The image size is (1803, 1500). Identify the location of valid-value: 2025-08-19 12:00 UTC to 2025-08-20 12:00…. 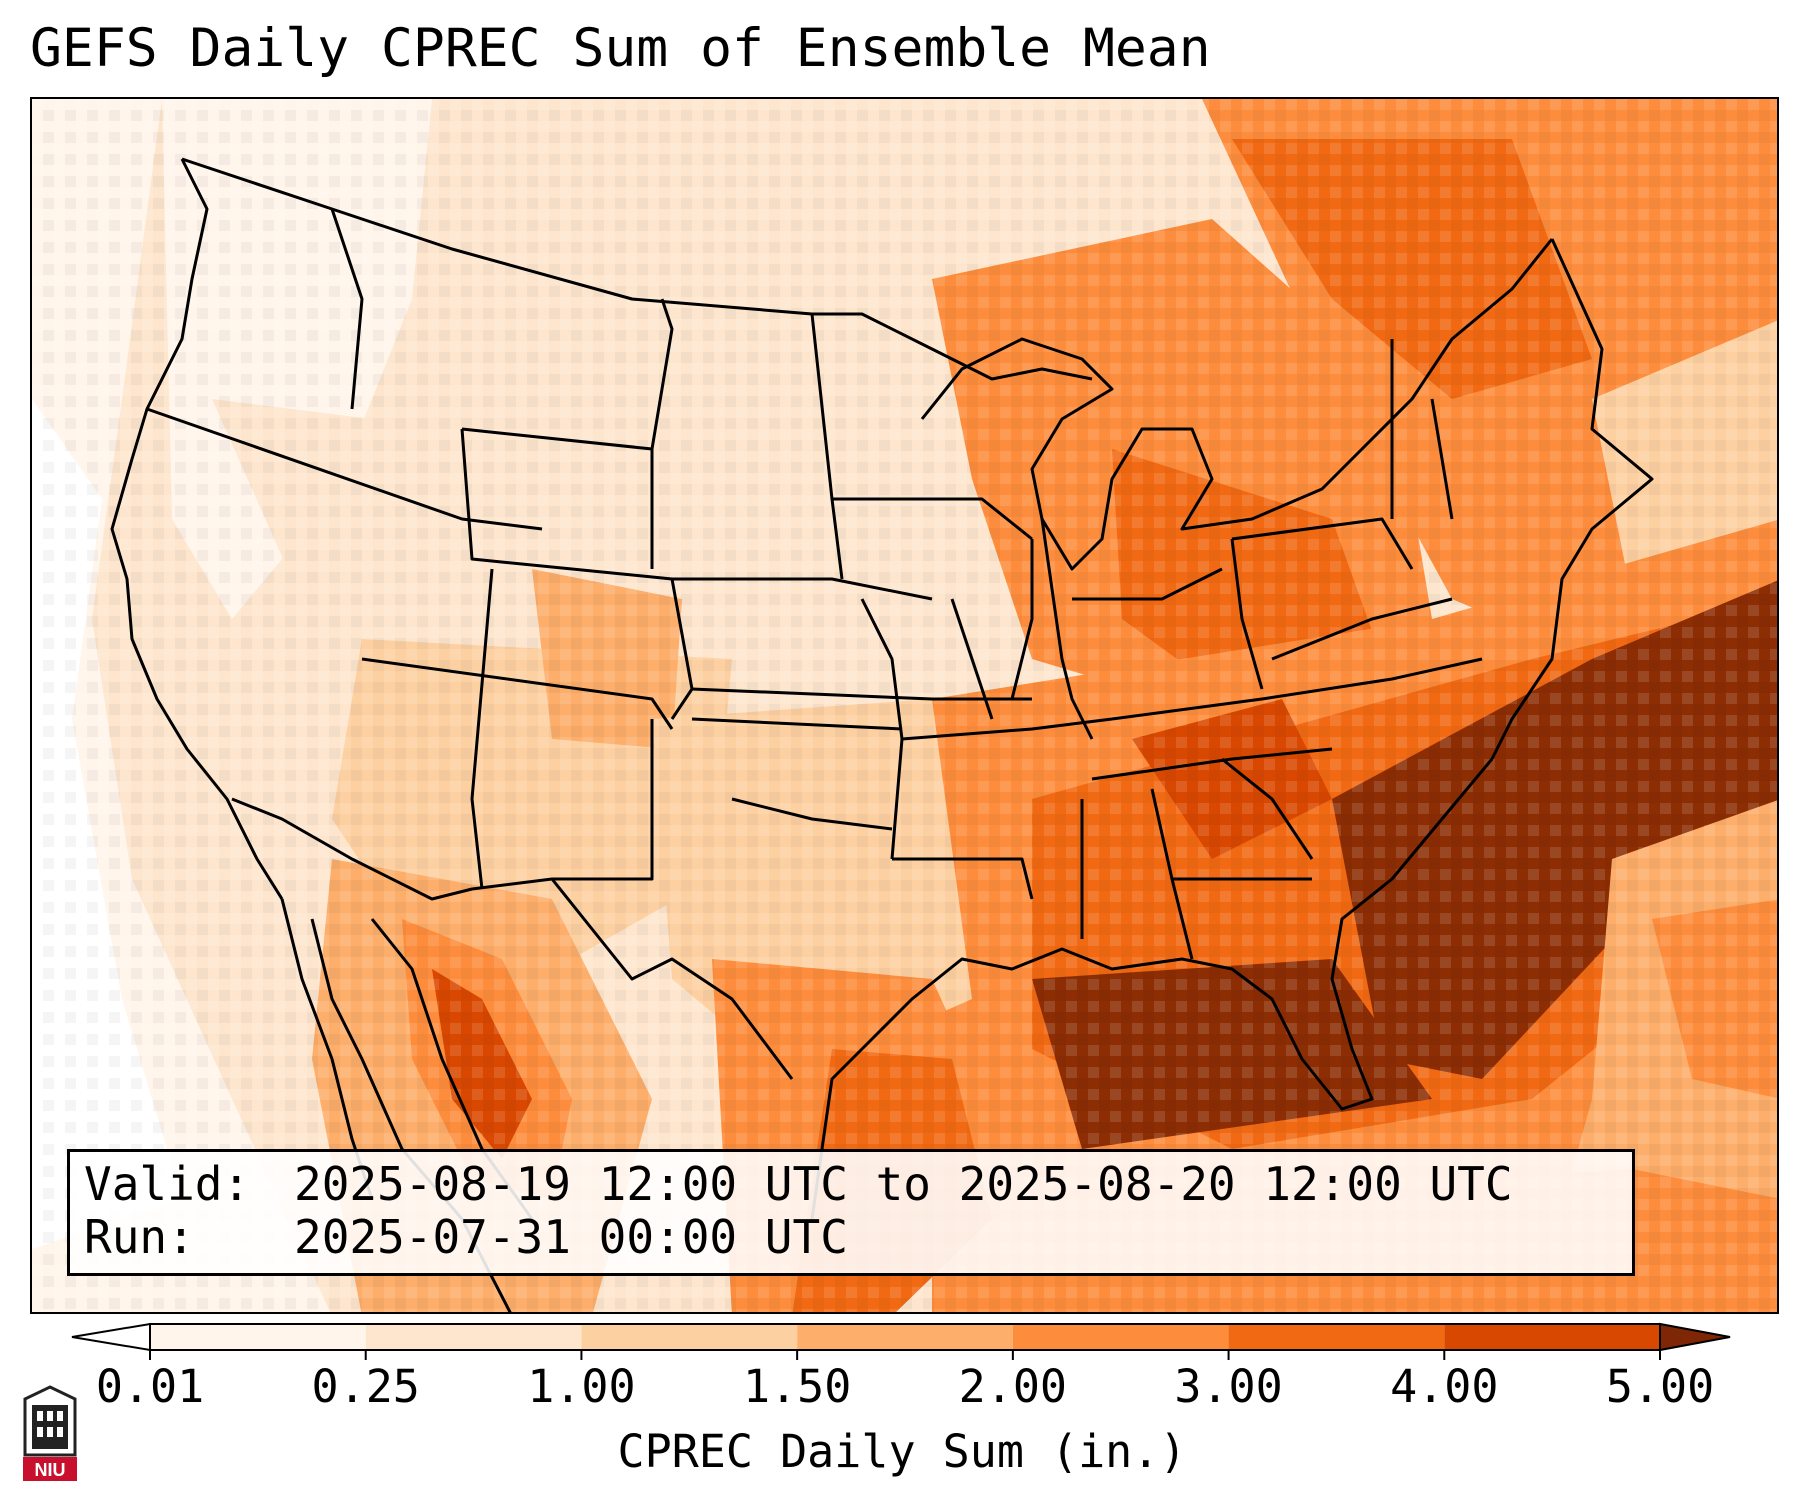
(903, 1184).